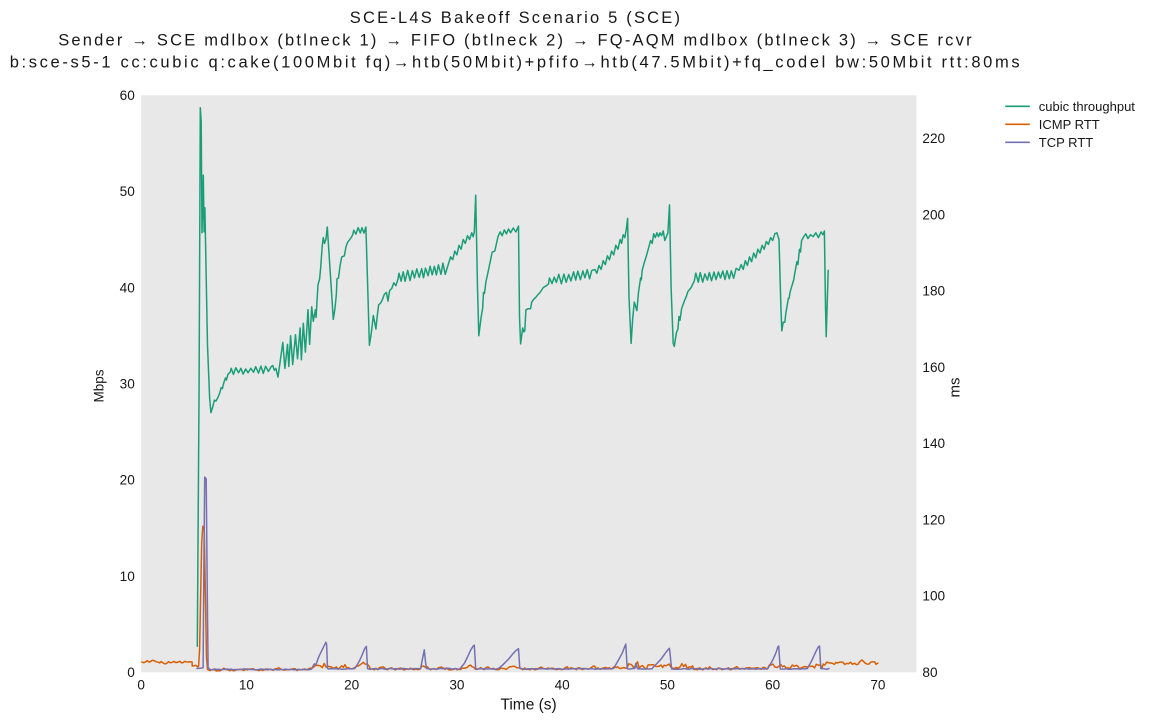 Image resolution: width=1152 pixels, height=721 pixels. Describe the element at coordinates (930, 672) in the screenshot. I see `svg-text: 80` at that location.